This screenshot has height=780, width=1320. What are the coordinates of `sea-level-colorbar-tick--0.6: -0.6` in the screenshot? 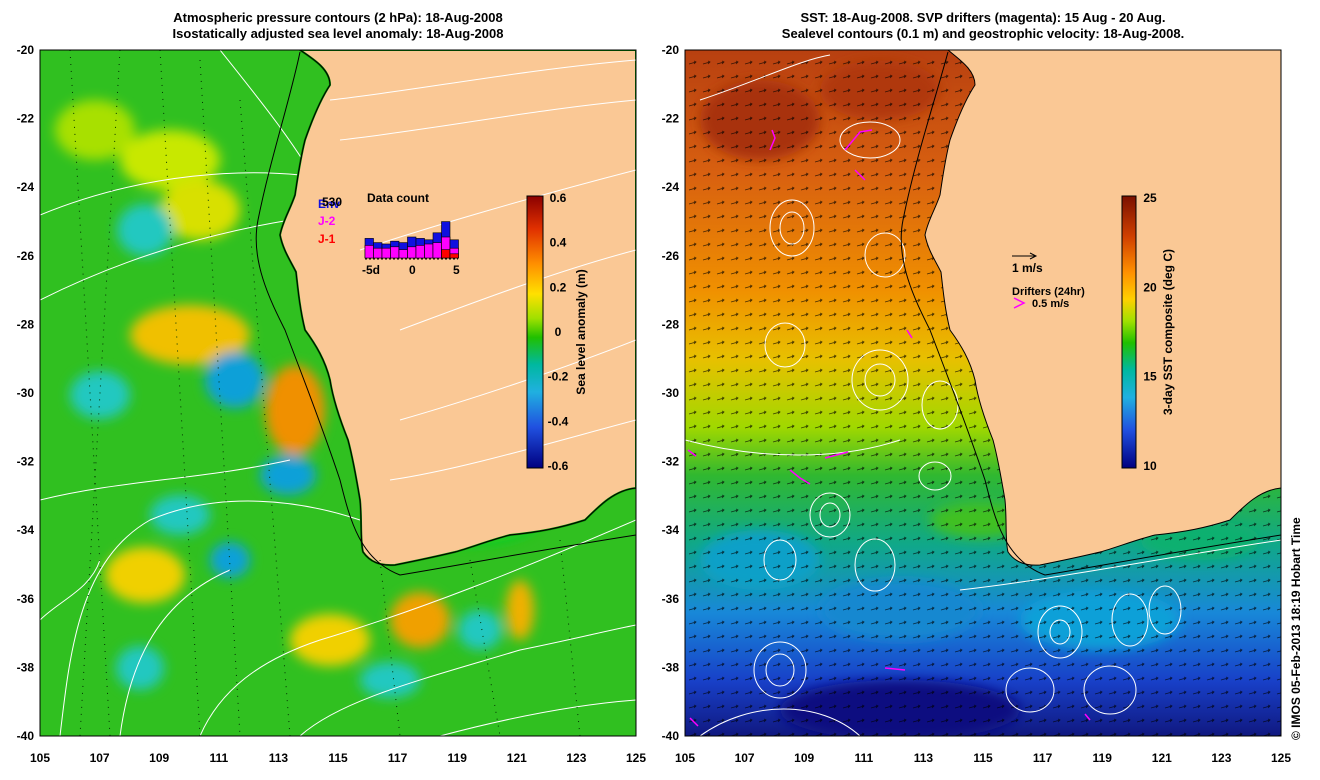 It's located at (558, 466).